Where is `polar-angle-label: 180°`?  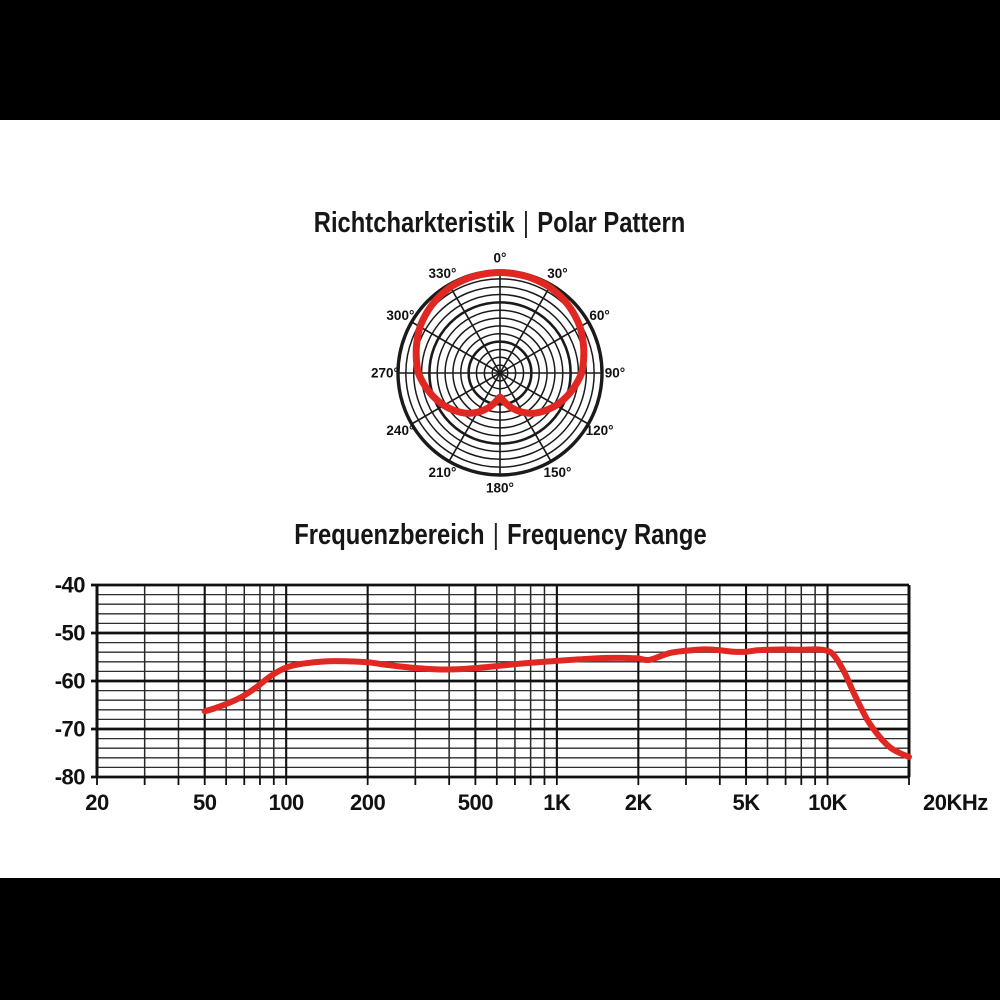 polar-angle-label: 180° is located at coordinates (500, 488).